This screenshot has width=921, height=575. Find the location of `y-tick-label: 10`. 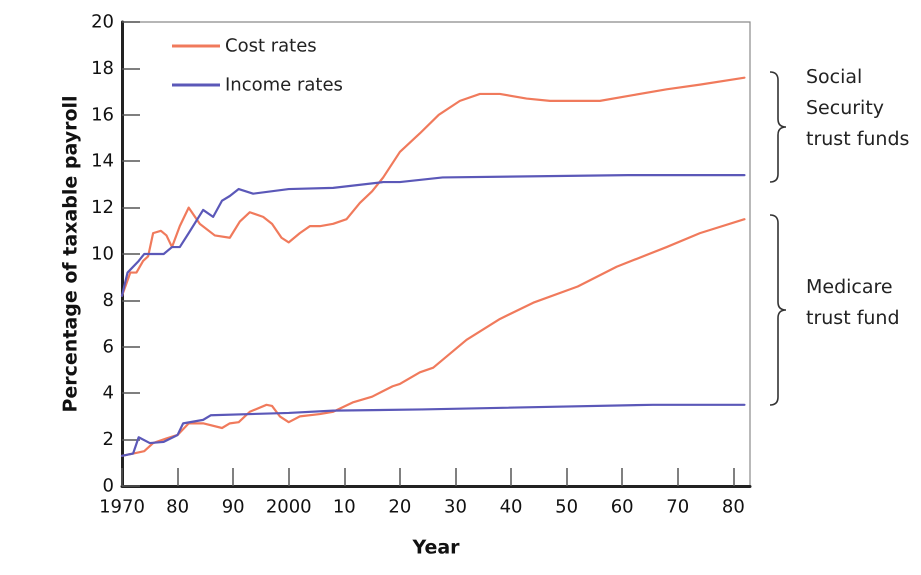

y-tick-label: 10 is located at coordinates (102, 254).